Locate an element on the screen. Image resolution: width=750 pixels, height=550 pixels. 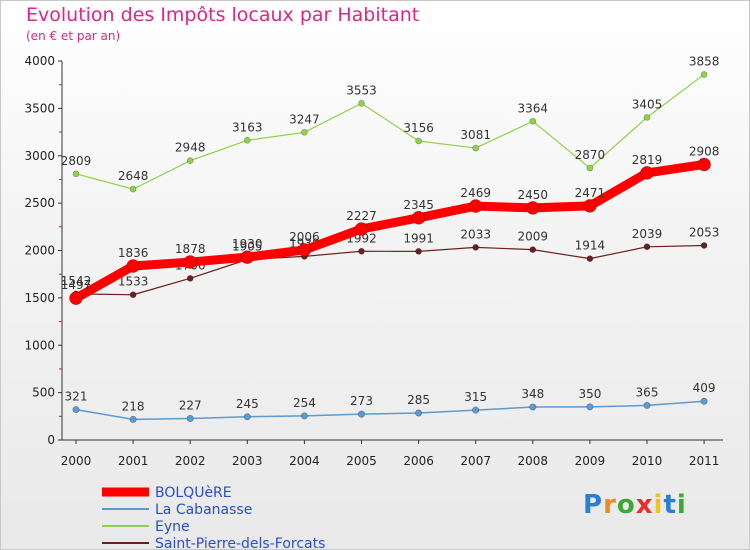
legend-label: La Cabanasse is located at coordinates (203, 510).